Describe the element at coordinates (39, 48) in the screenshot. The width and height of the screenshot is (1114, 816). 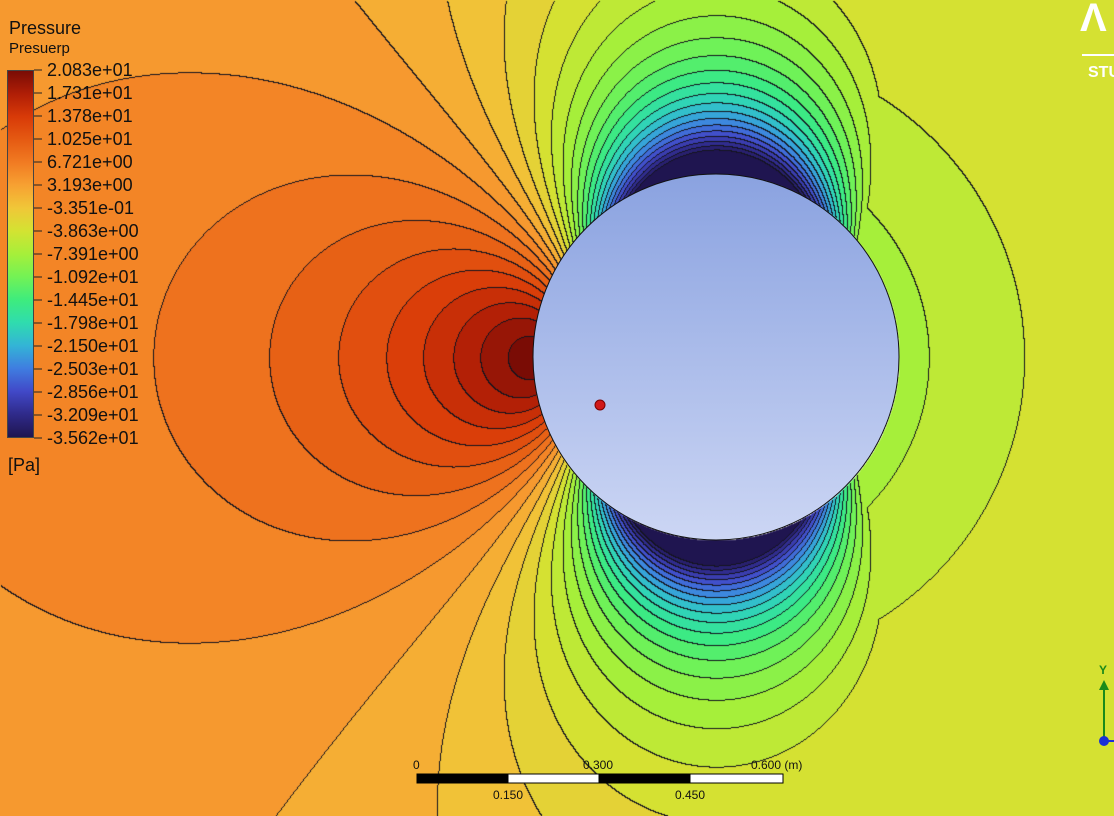
I see `legend-subtitle: Presuerp` at that location.